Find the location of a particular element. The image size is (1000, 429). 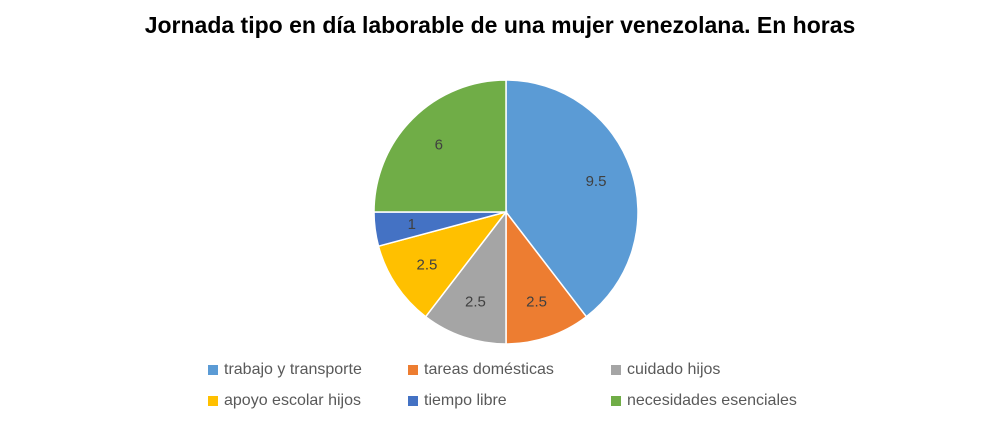

data-label-6: 6 is located at coordinates (439, 144).